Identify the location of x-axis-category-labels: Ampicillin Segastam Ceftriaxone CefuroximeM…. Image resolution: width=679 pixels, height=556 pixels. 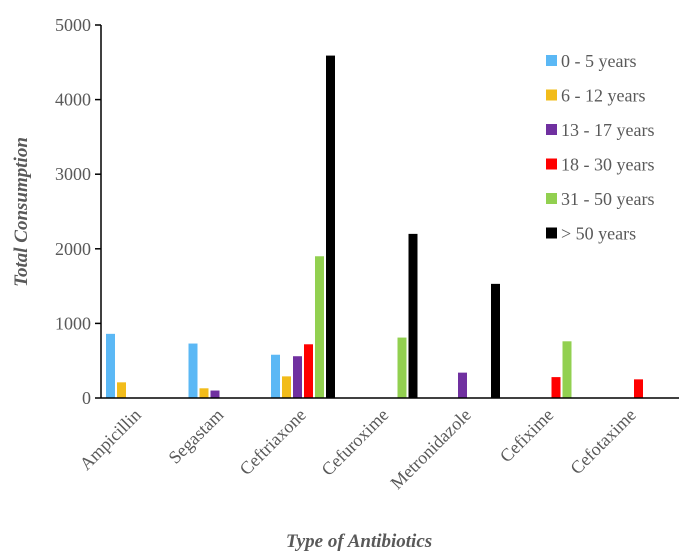
(358, 449).